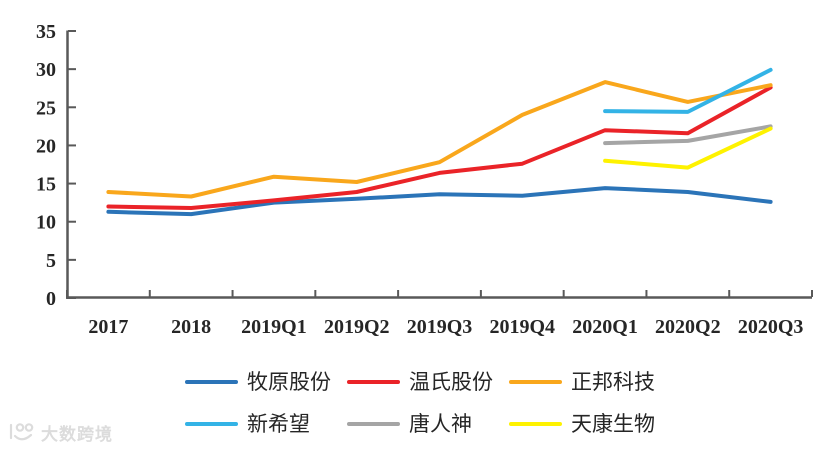 Image resolution: width=825 pixels, height=452 pixels. Describe the element at coordinates (46, 146) in the screenshot. I see `y-tick-label: 20` at that location.